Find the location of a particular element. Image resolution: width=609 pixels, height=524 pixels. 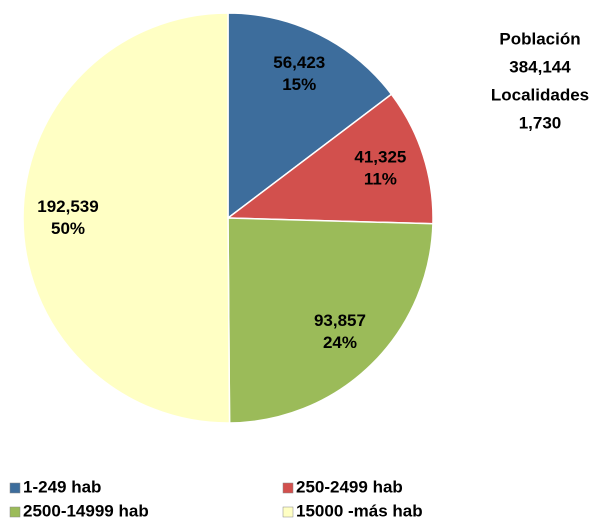

slice-percent-label: 24% is located at coordinates (340, 342).